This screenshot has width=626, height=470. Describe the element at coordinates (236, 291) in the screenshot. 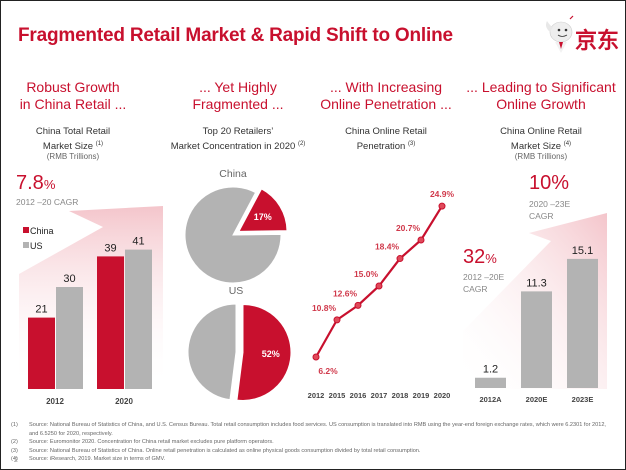

I see `pie-title: US` at that location.